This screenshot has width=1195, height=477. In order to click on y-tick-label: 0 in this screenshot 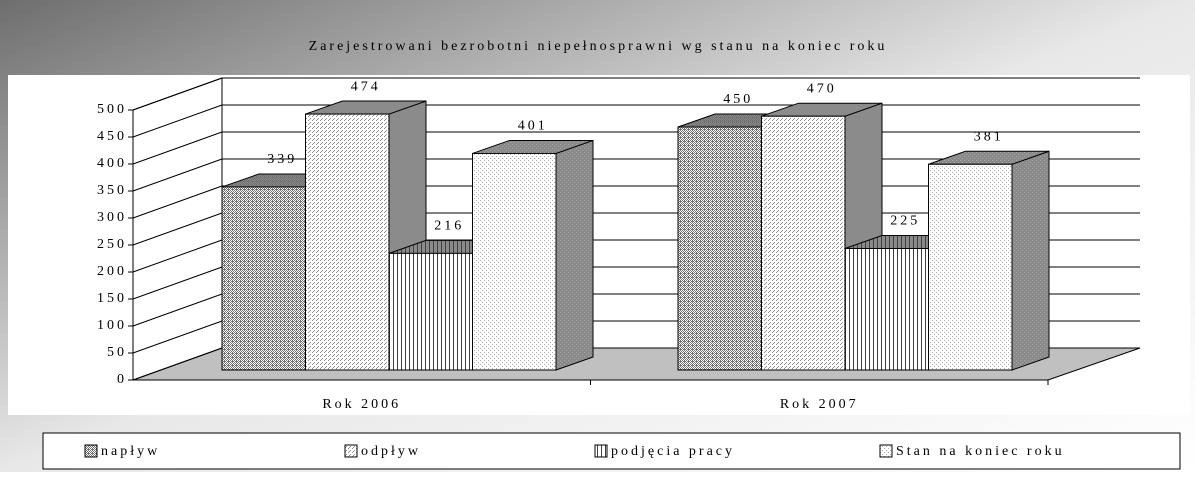, I will do `click(122, 379)`.